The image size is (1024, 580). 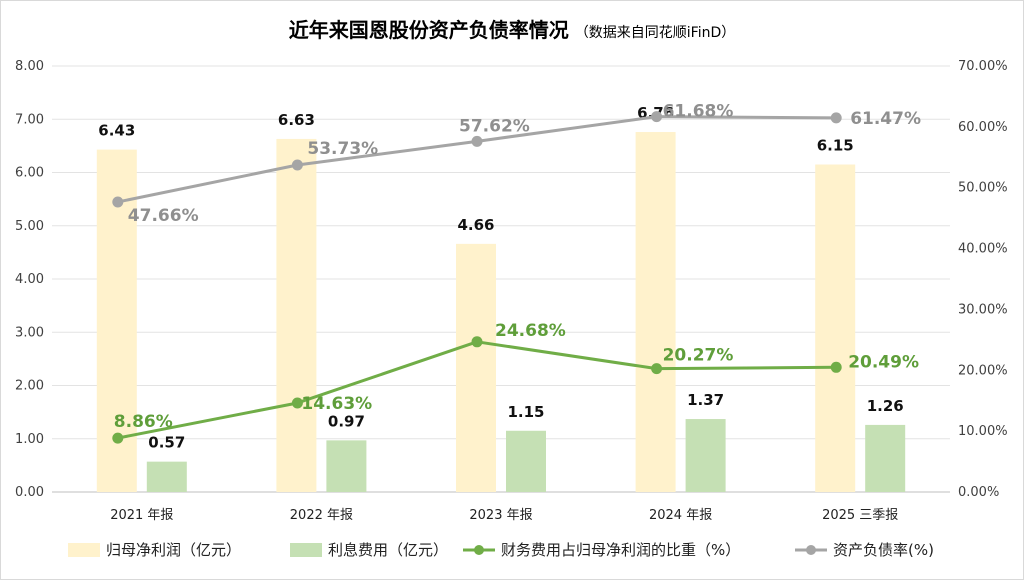 I want to click on profit-bar-label: 6.63, so click(x=296, y=120).